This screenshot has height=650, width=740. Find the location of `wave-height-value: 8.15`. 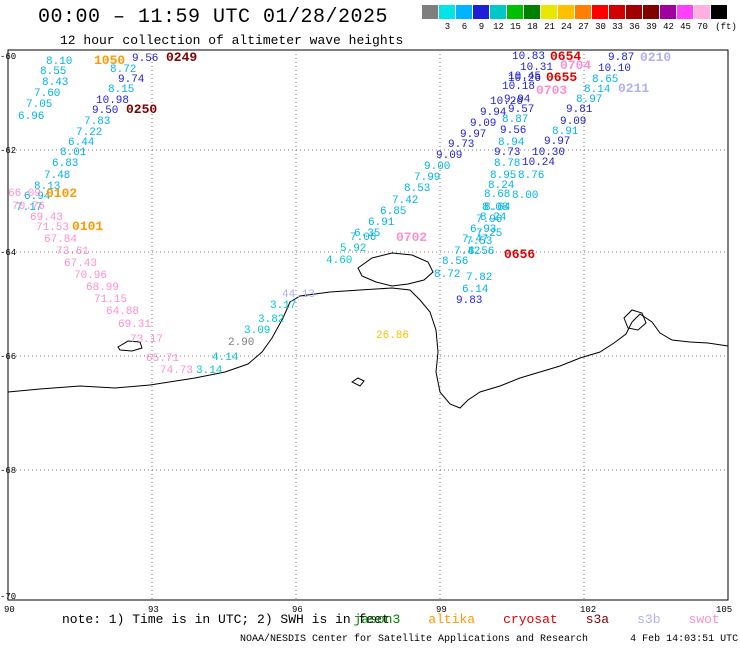

wave-height-value: 8.15 is located at coordinates (121, 90).